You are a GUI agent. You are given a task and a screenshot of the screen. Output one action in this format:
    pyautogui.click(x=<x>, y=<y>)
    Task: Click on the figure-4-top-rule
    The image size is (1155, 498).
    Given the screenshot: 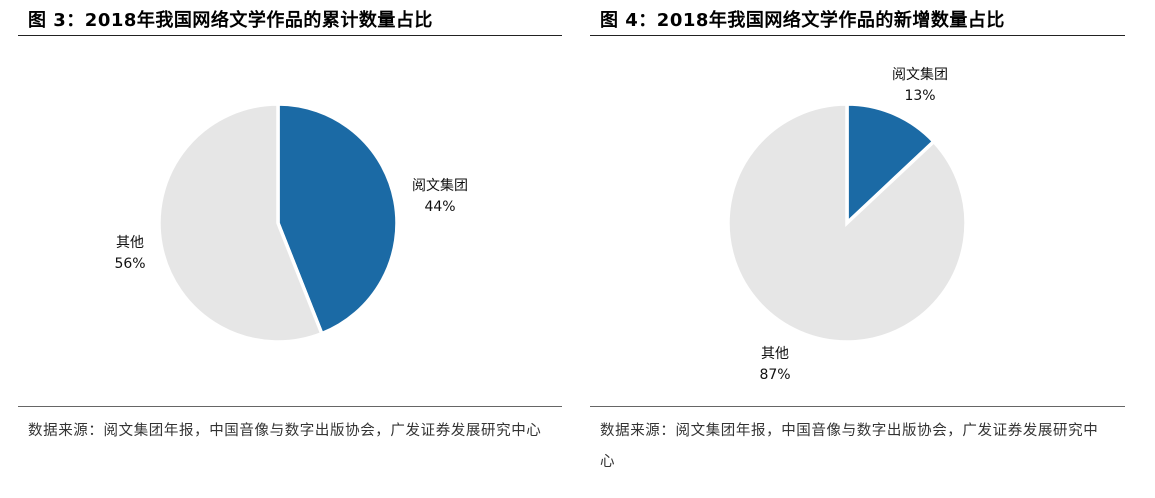 What is the action you would take?
    pyautogui.click(x=857, y=35)
    